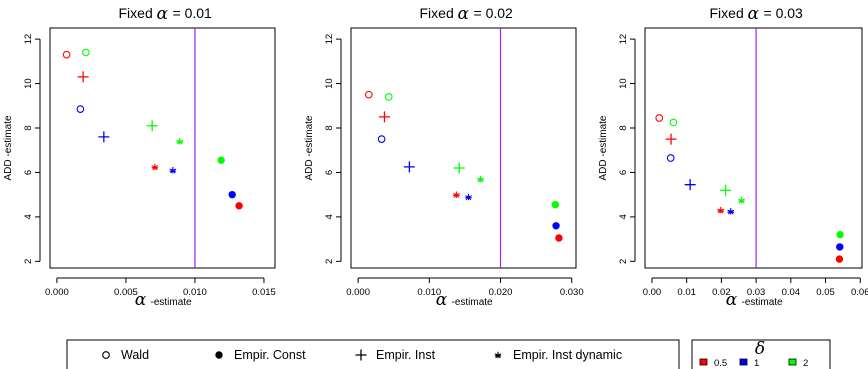 The image size is (868, 369). Describe the element at coordinates (825, 292) in the screenshot. I see `x-tick-label: 0.05` at that location.